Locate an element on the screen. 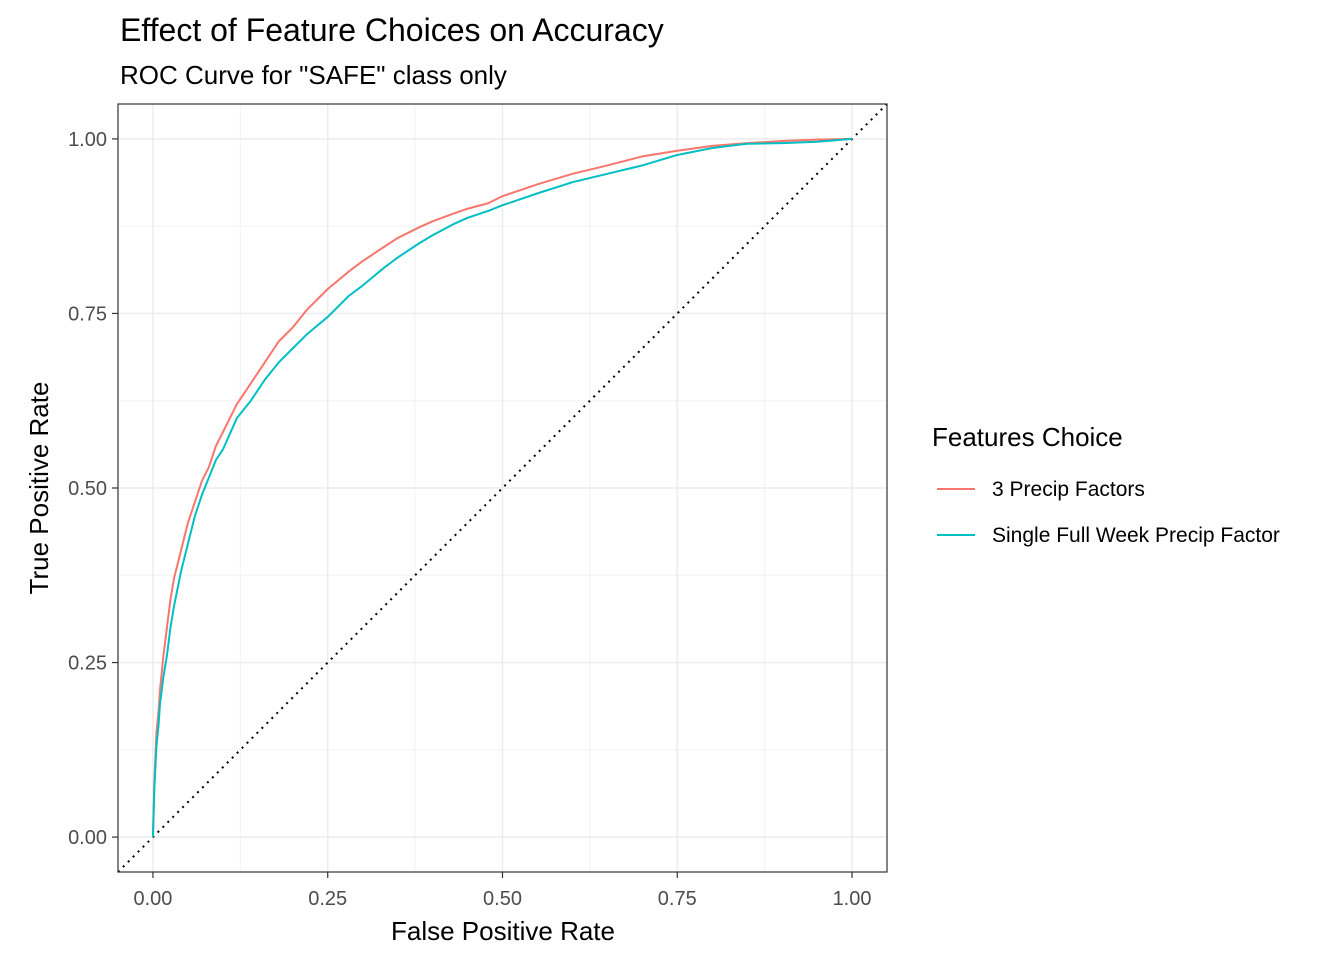 The image size is (1344, 965). chart-title: Effect of Feature Choices on Accuracy is located at coordinates (392, 30).